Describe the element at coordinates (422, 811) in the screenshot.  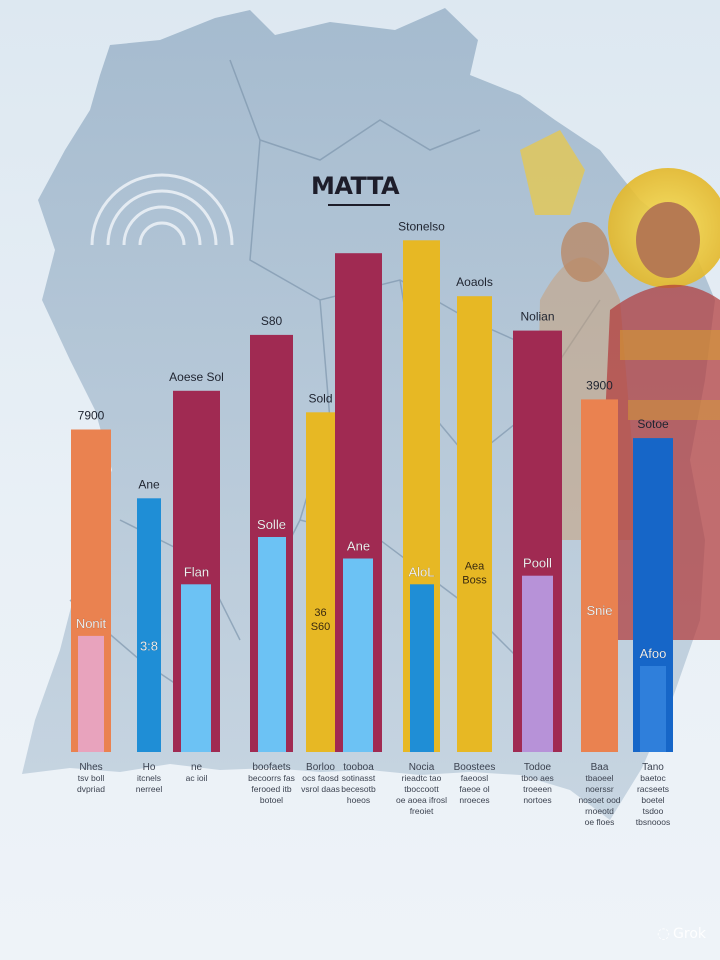
I see `bar-category-label: freoiet` at that location.